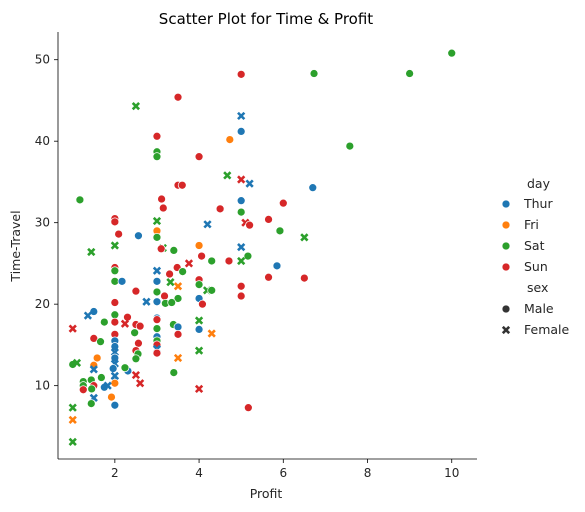 This screenshot has width=585, height=512. I want to click on legend-hue-title: day, so click(539, 183).